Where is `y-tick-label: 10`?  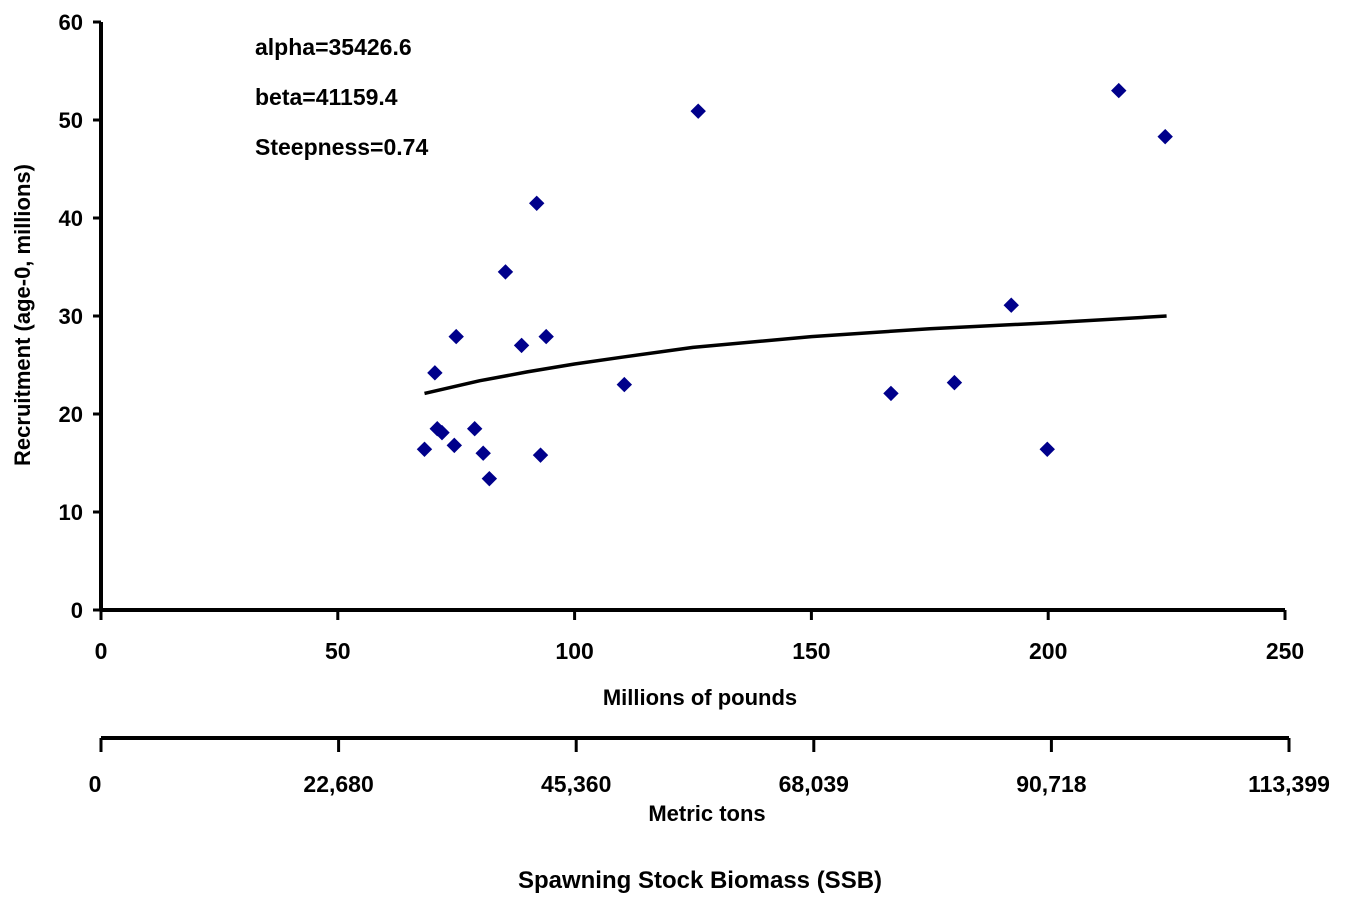
y-tick-label: 10 is located at coordinates (71, 512).